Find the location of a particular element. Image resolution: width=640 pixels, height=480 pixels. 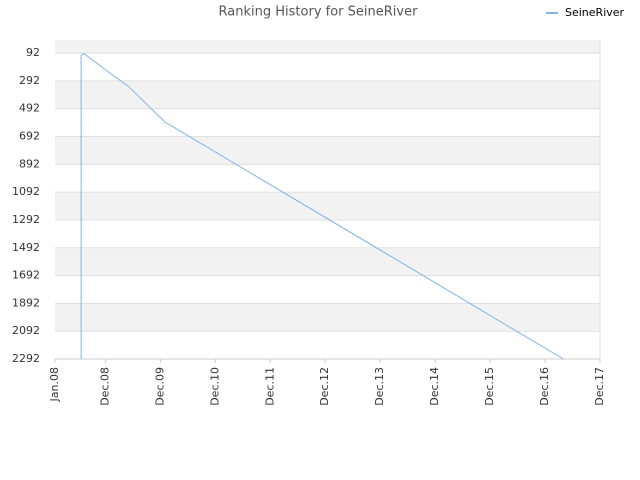

y-tick-label: 1092 is located at coordinates (26, 191).